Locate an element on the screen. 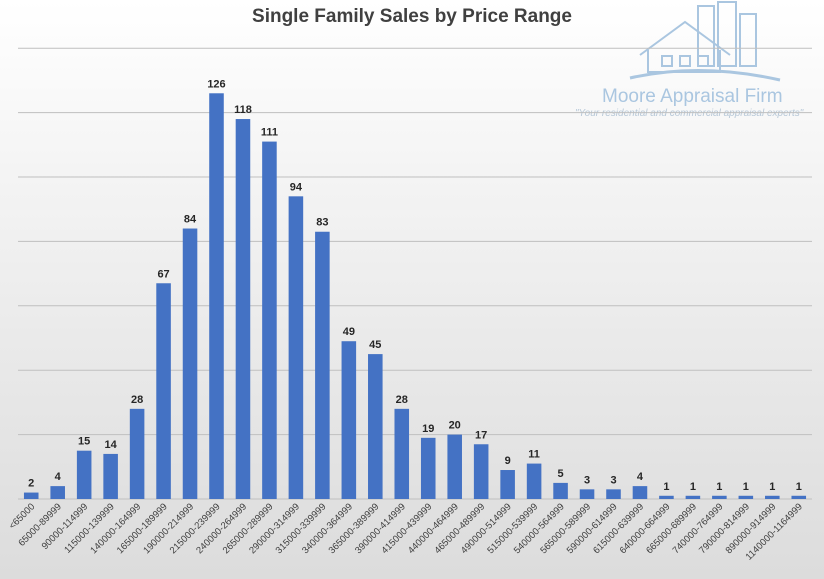 The width and height of the screenshot is (824, 579). data-label: 94 is located at coordinates (296, 187).